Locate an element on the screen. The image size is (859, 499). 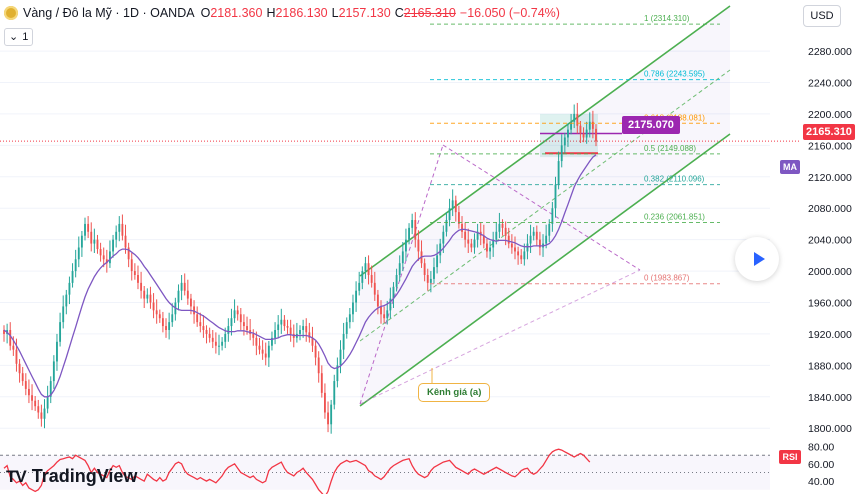
high-label: H is located at coordinates (271, 13).